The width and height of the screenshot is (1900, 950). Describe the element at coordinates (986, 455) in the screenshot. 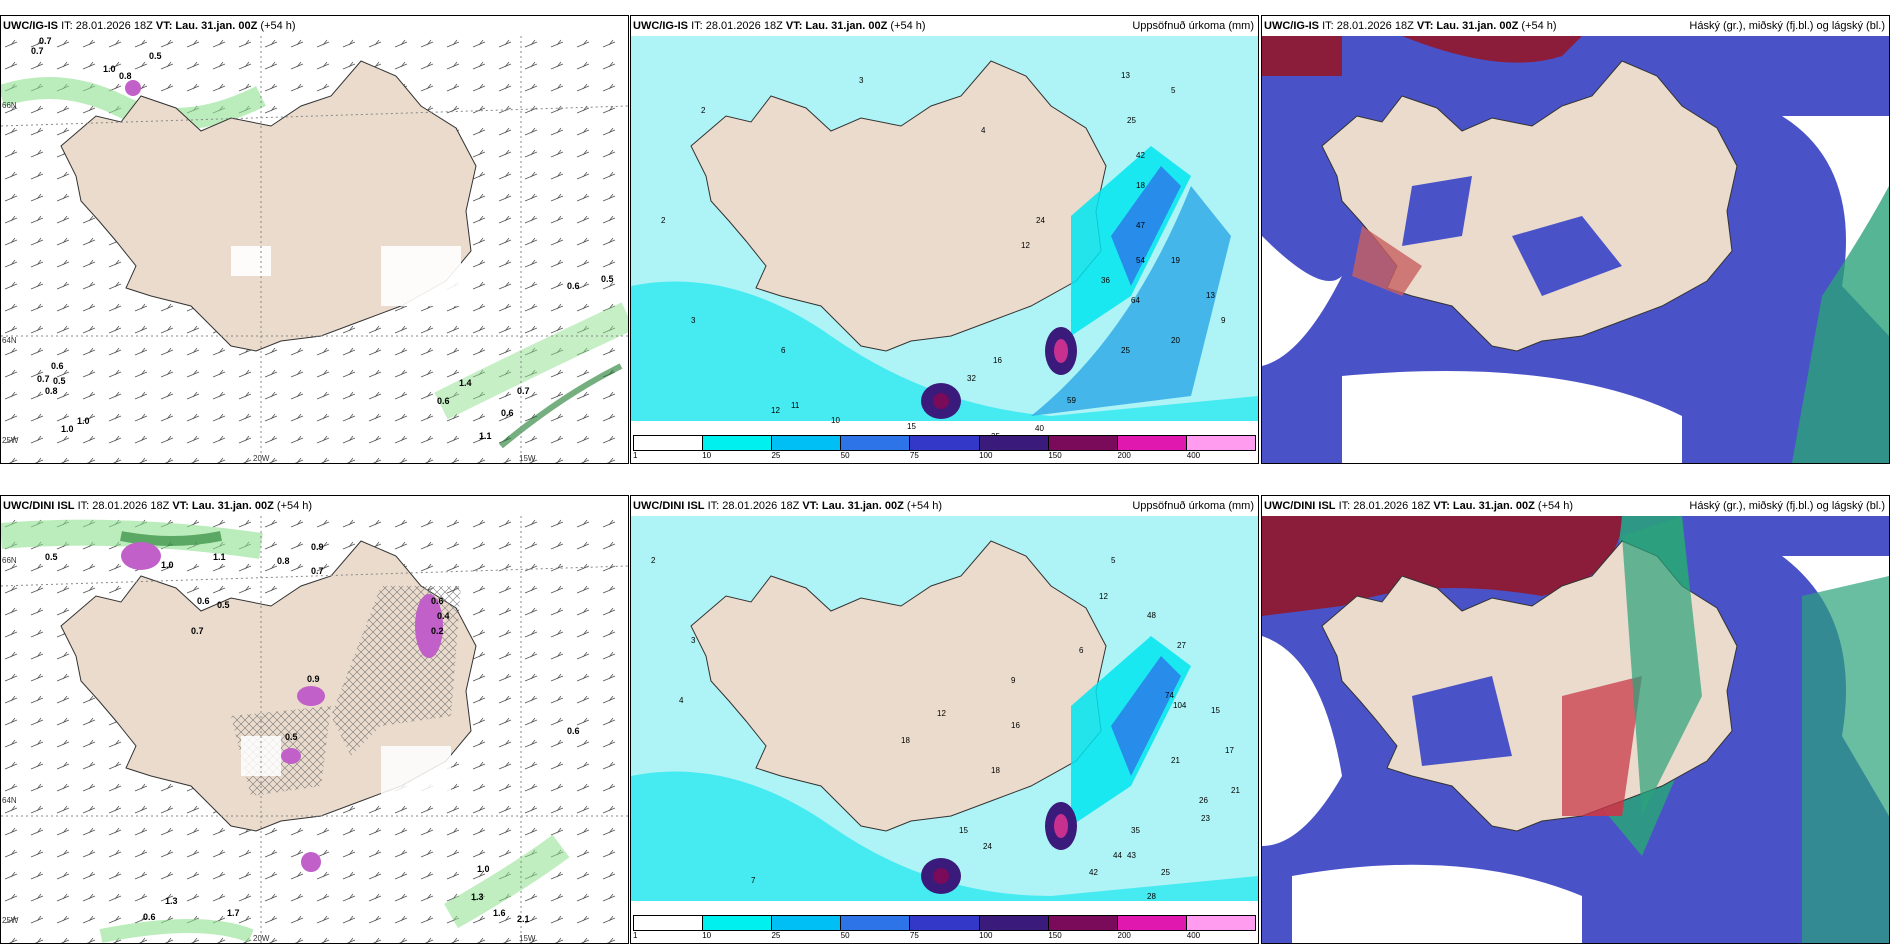

I see `colorbar-label: 100` at that location.